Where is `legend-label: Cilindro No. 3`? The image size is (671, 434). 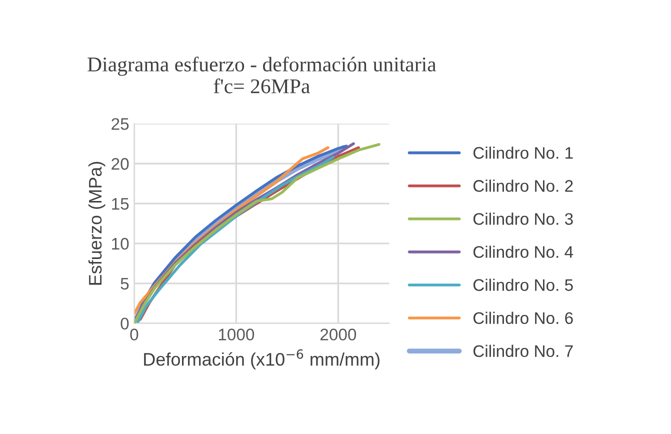 legend-label: Cilindro No. 3 is located at coordinates (523, 218).